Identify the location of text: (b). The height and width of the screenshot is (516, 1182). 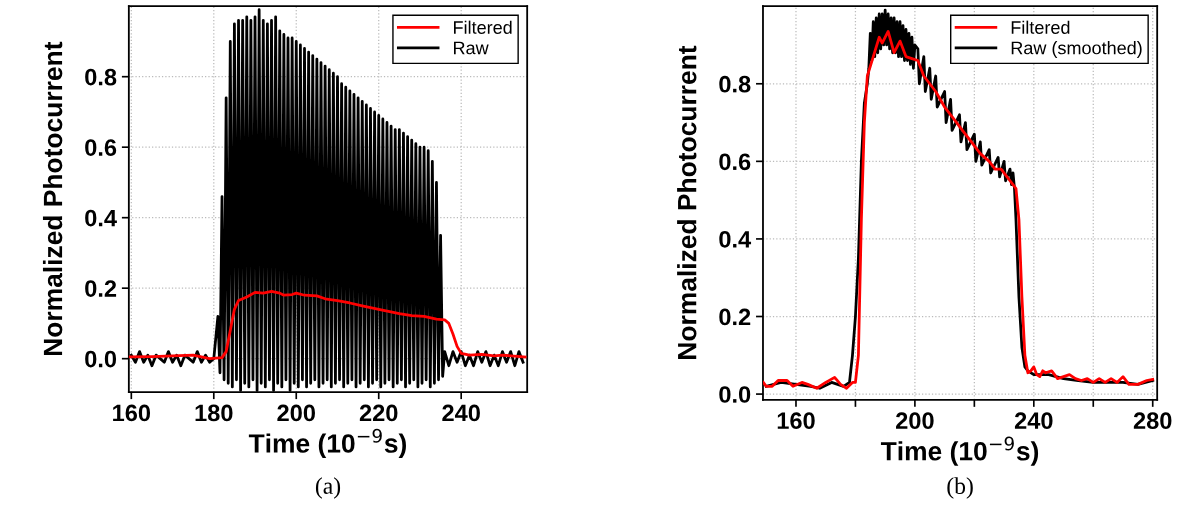
(960, 488).